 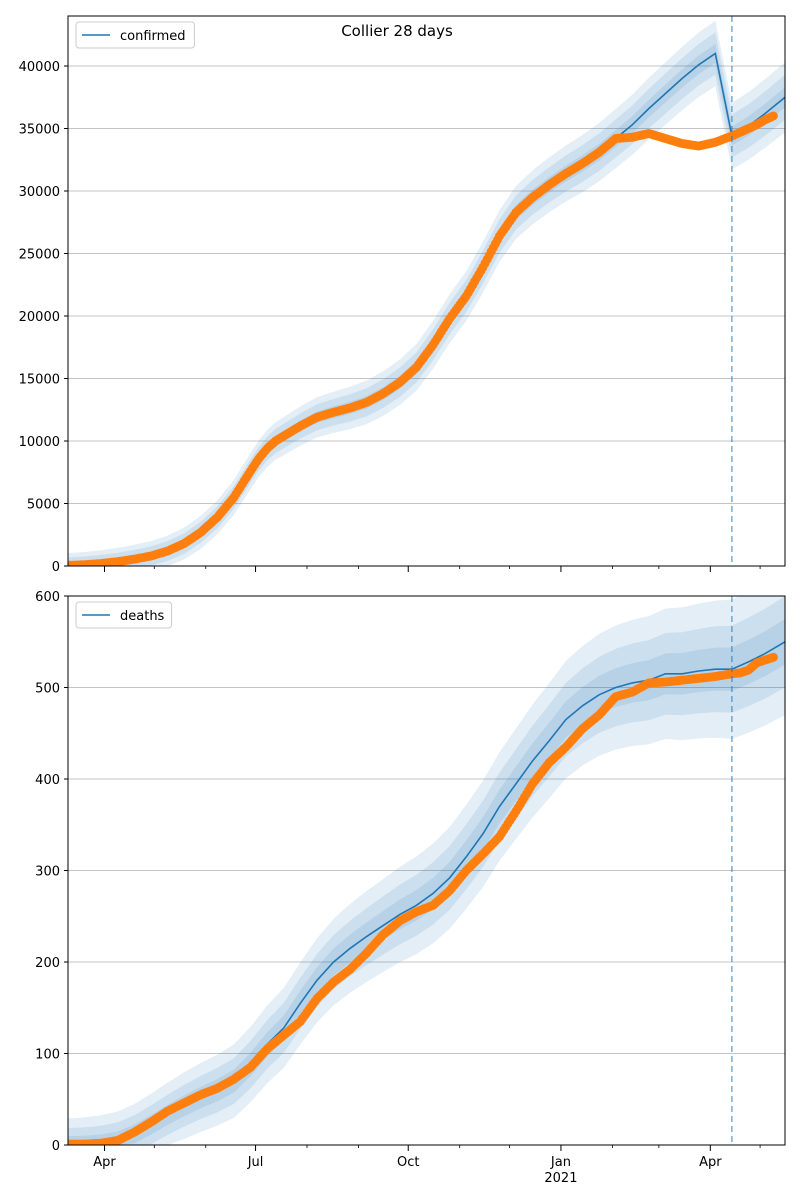 I want to click on legend-label: confirmed, so click(x=153, y=36).